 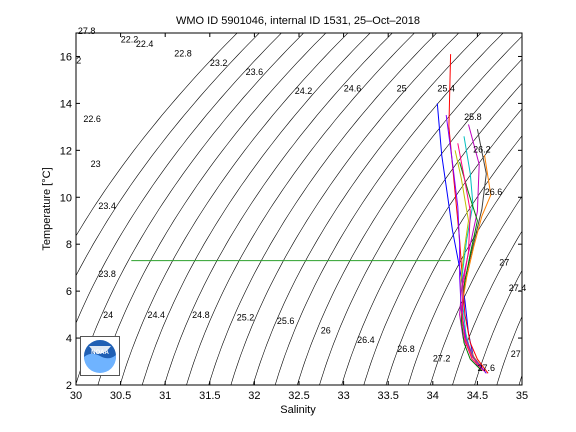 I want to click on noaa-logo-text: NOAA, so click(x=100, y=353).